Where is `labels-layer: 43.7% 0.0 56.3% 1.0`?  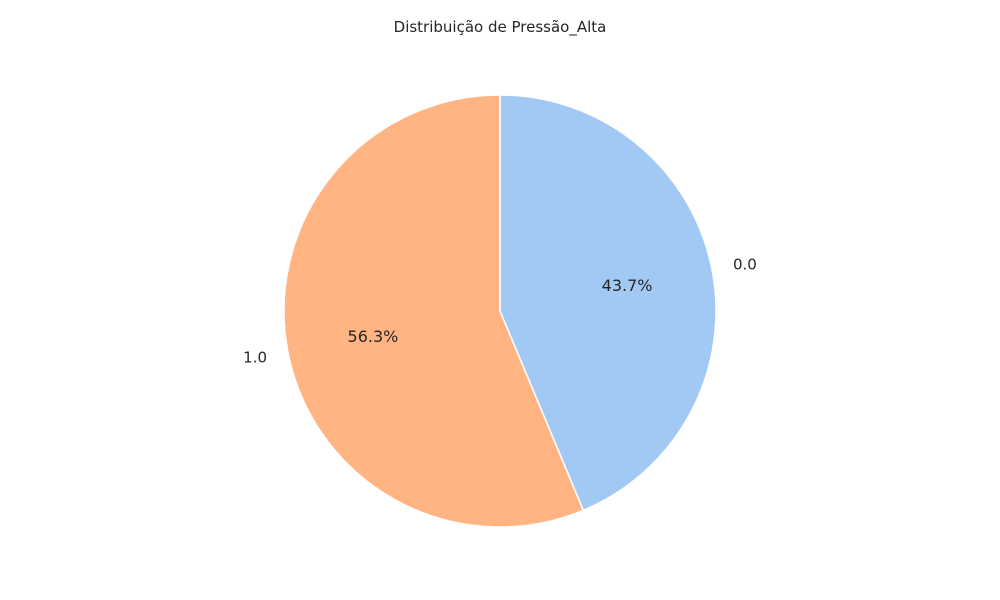 labels-layer: 43.7% 0.0 56.3% 1.0 is located at coordinates (500, 310).